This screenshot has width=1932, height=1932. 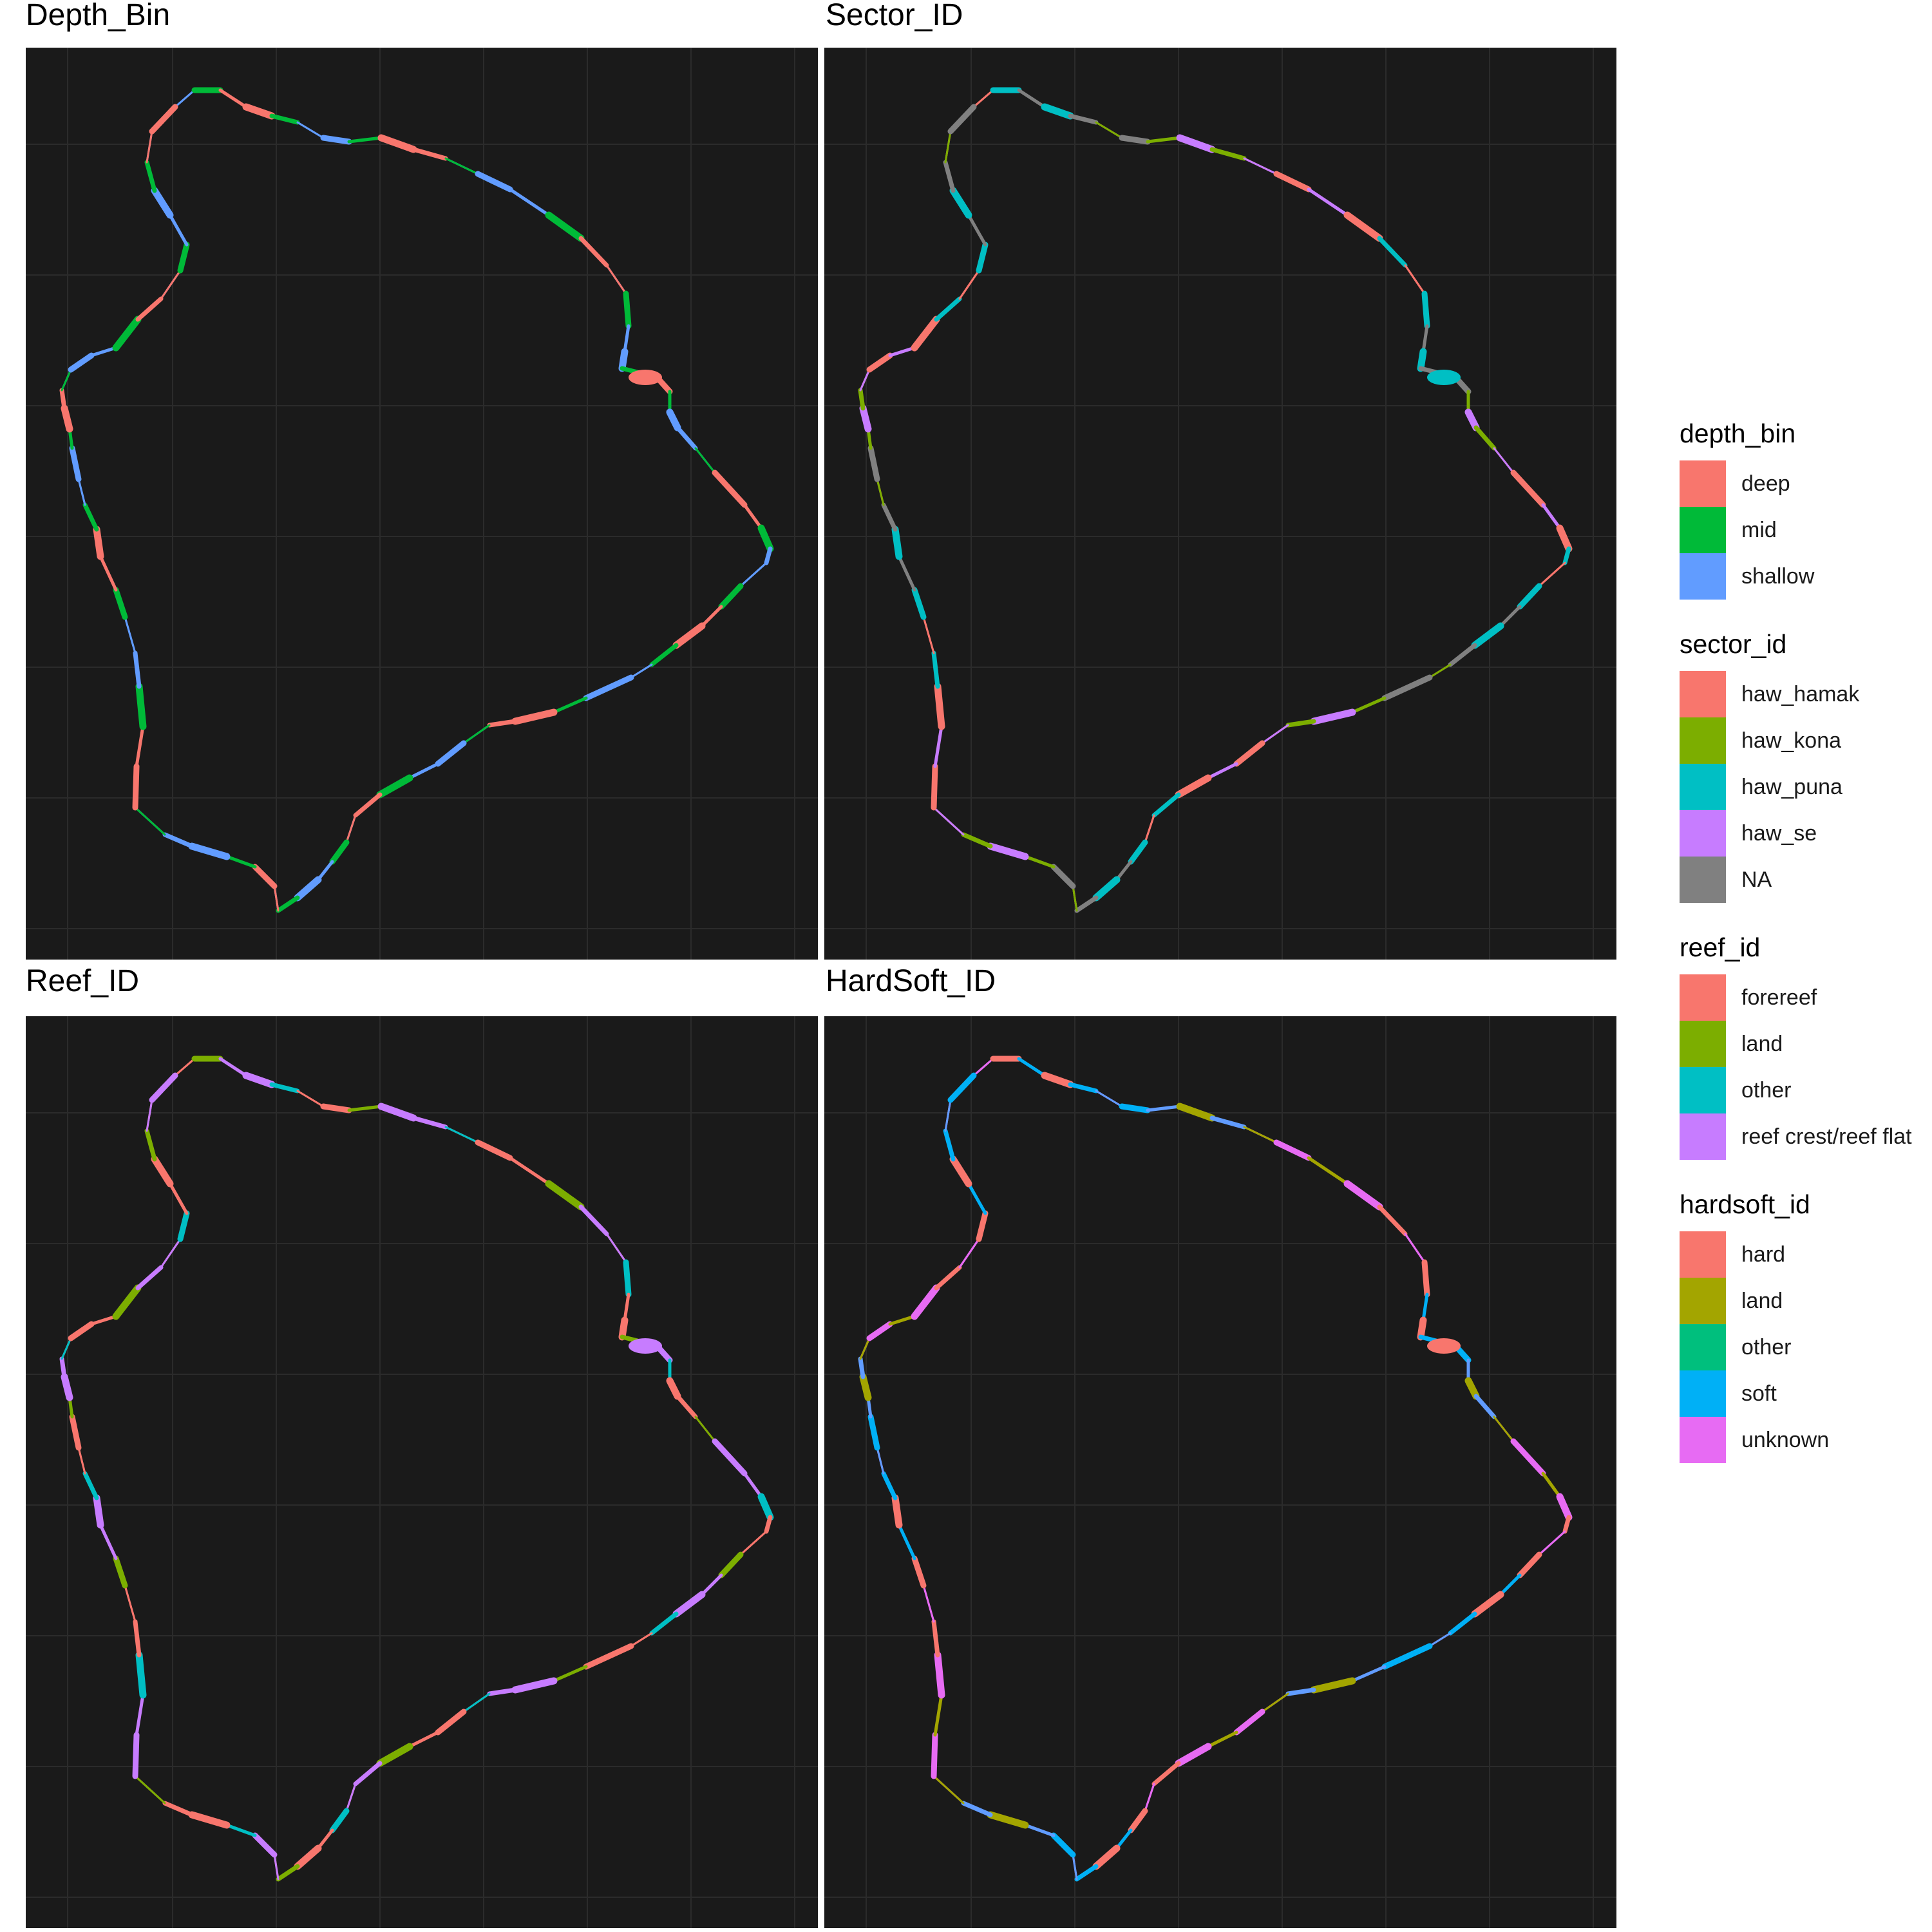 What do you see at coordinates (1806, 1044) in the screenshot?
I see `legend-item-land: land` at bounding box center [1806, 1044].